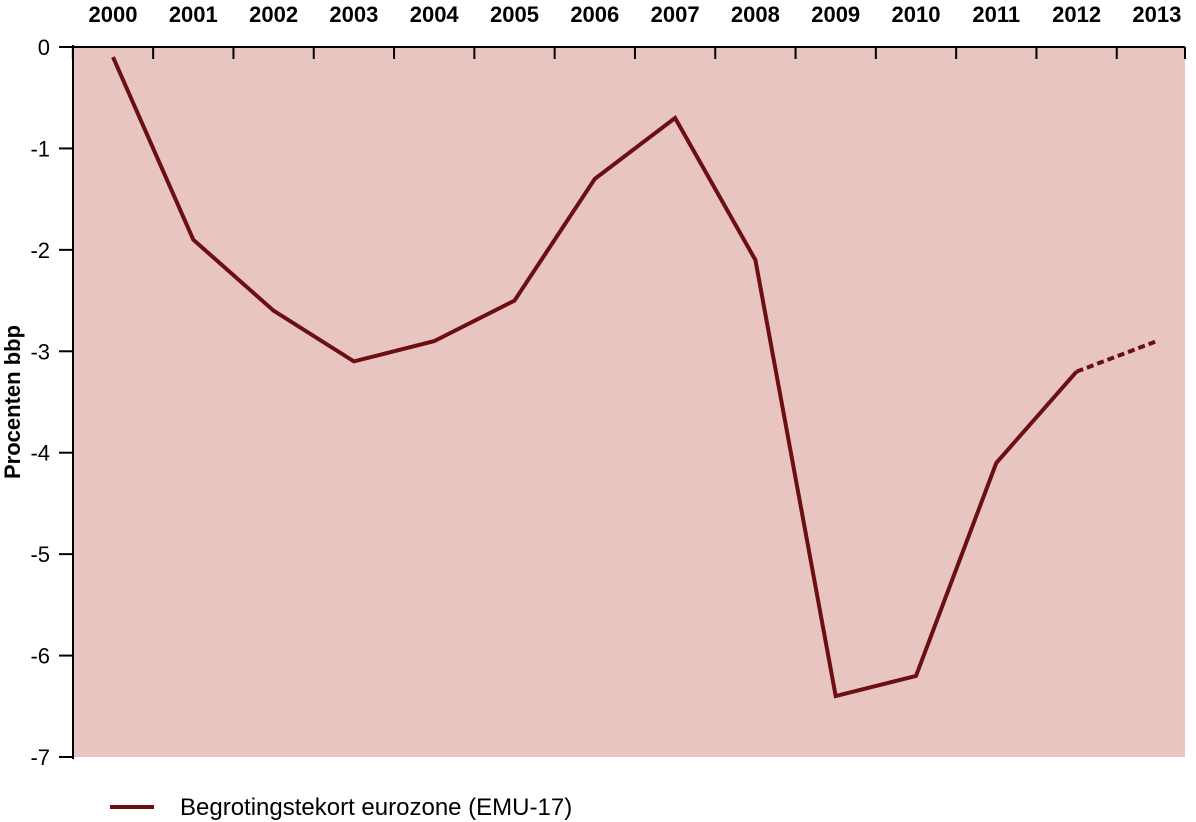  What do you see at coordinates (40, 148) in the screenshot?
I see `y-tick-label: -1` at bounding box center [40, 148].